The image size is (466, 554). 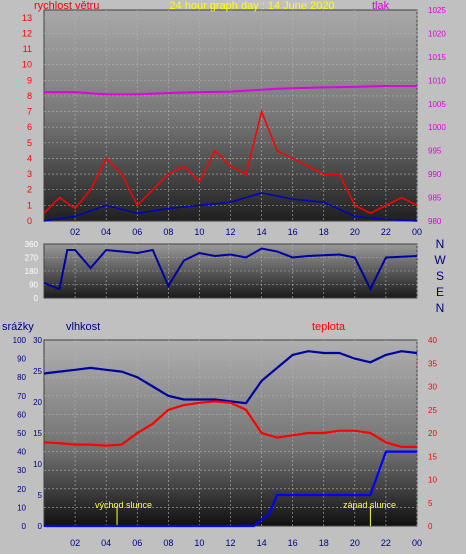 What do you see at coordinates (27, 65) in the screenshot?
I see `left-tick-label: 10` at bounding box center [27, 65].